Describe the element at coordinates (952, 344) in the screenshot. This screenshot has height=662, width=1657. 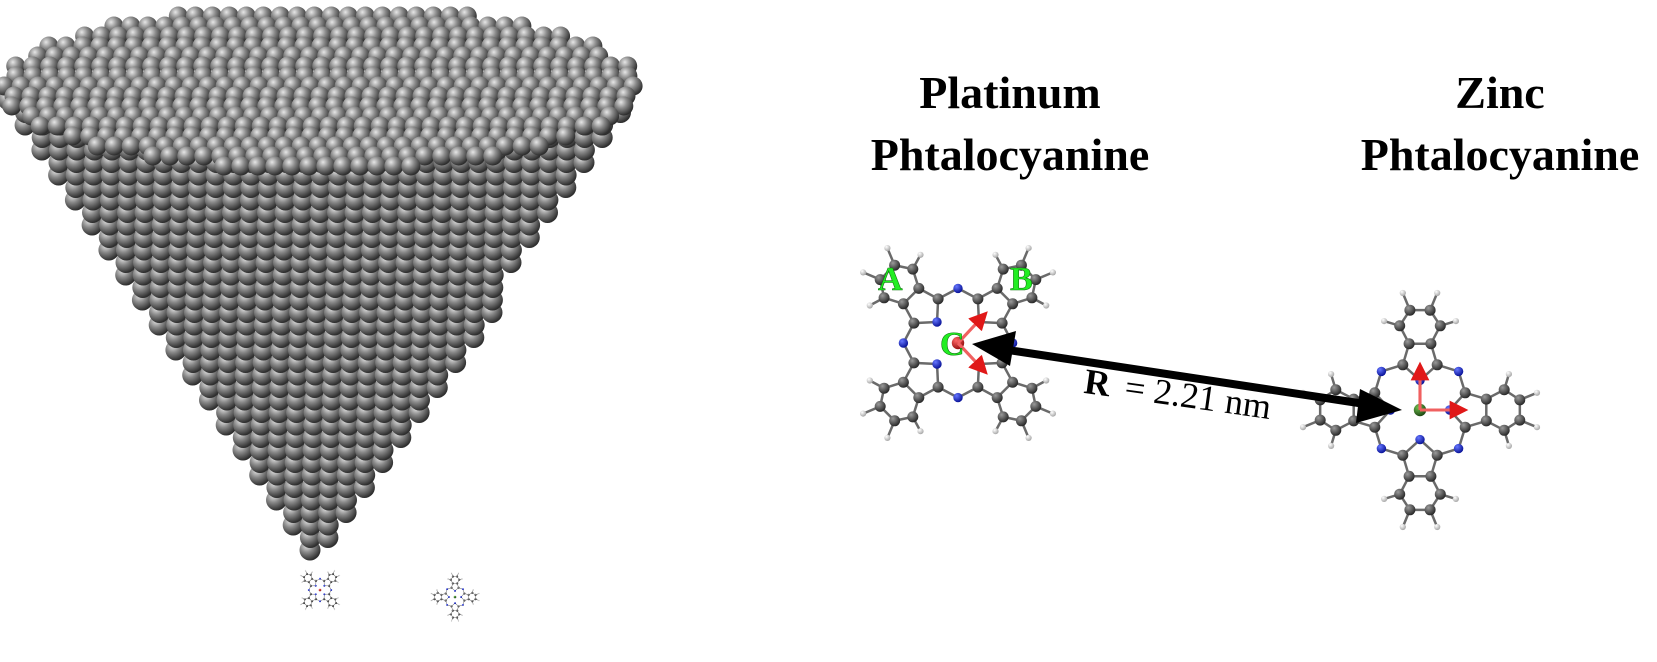
I see `site-label-c: C` at that location.